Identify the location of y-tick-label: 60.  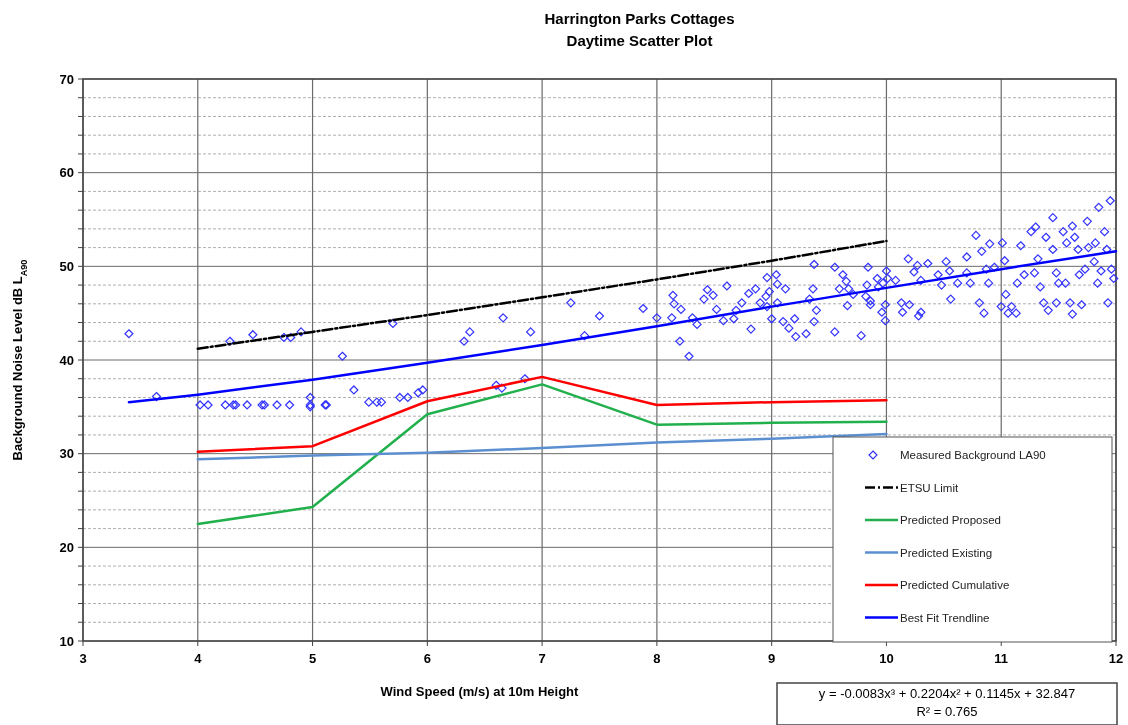
(66, 173).